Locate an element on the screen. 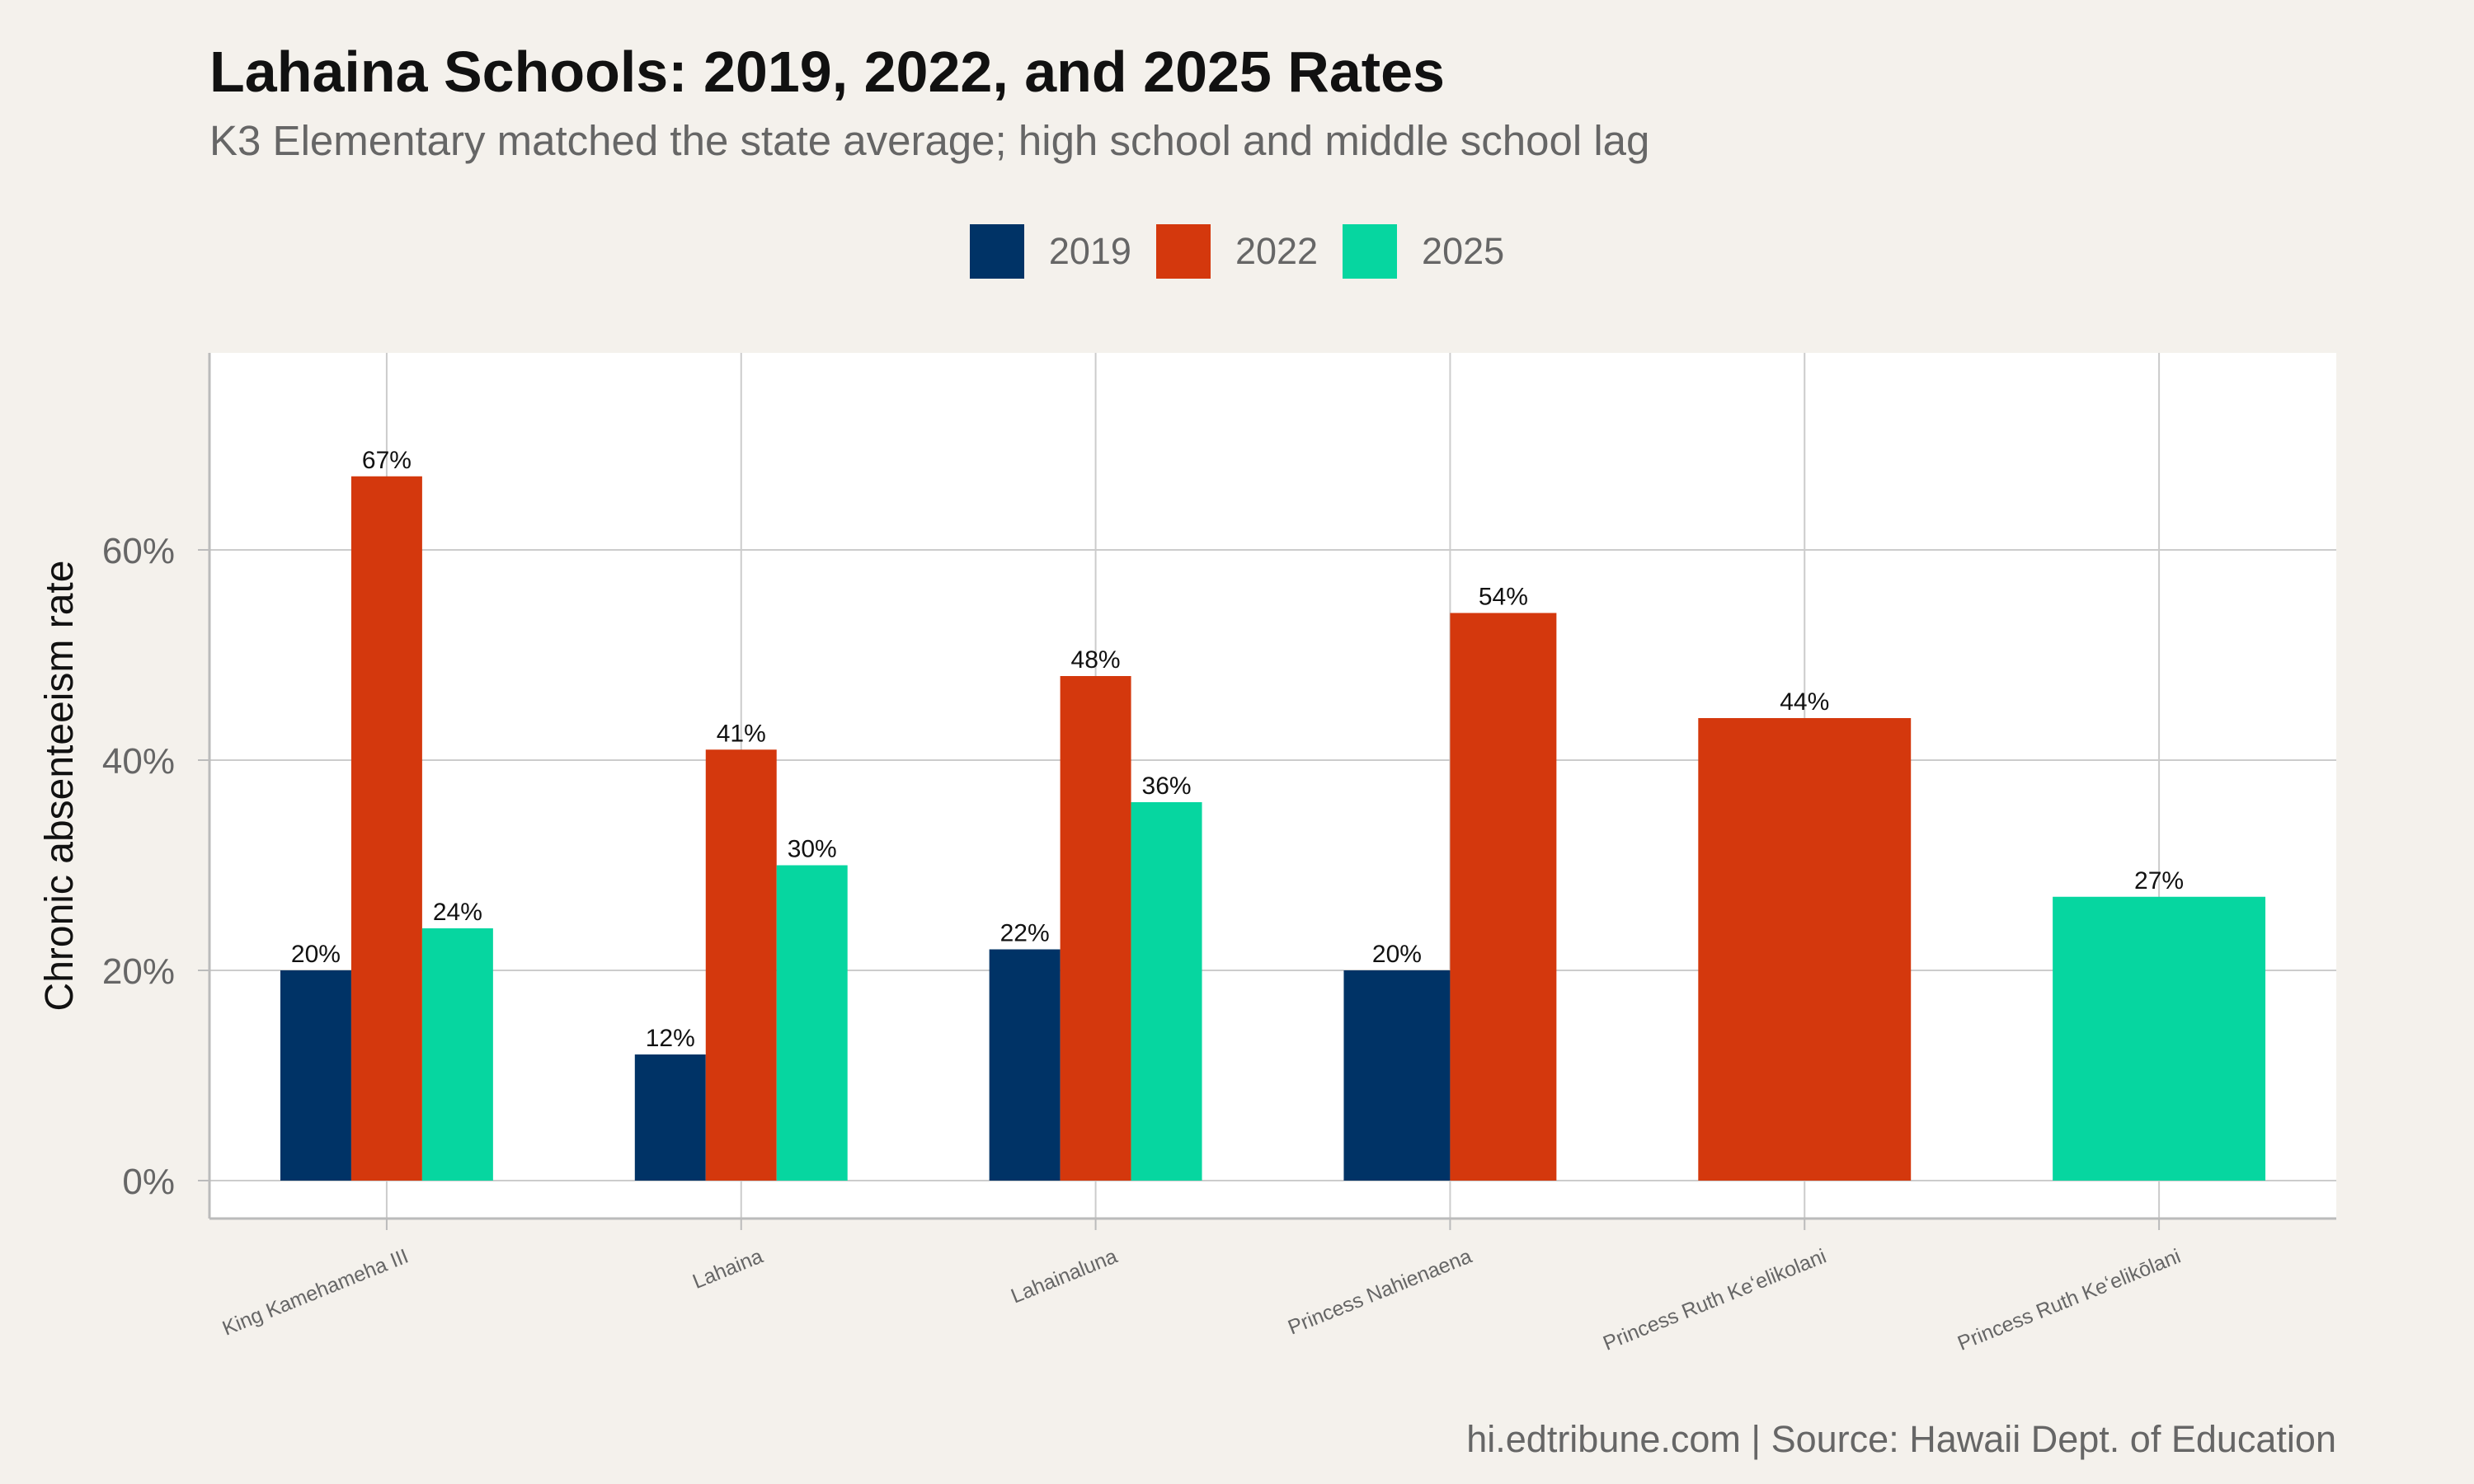 This screenshot has height=1484, width=2474. data-label: 30% is located at coordinates (812, 850).